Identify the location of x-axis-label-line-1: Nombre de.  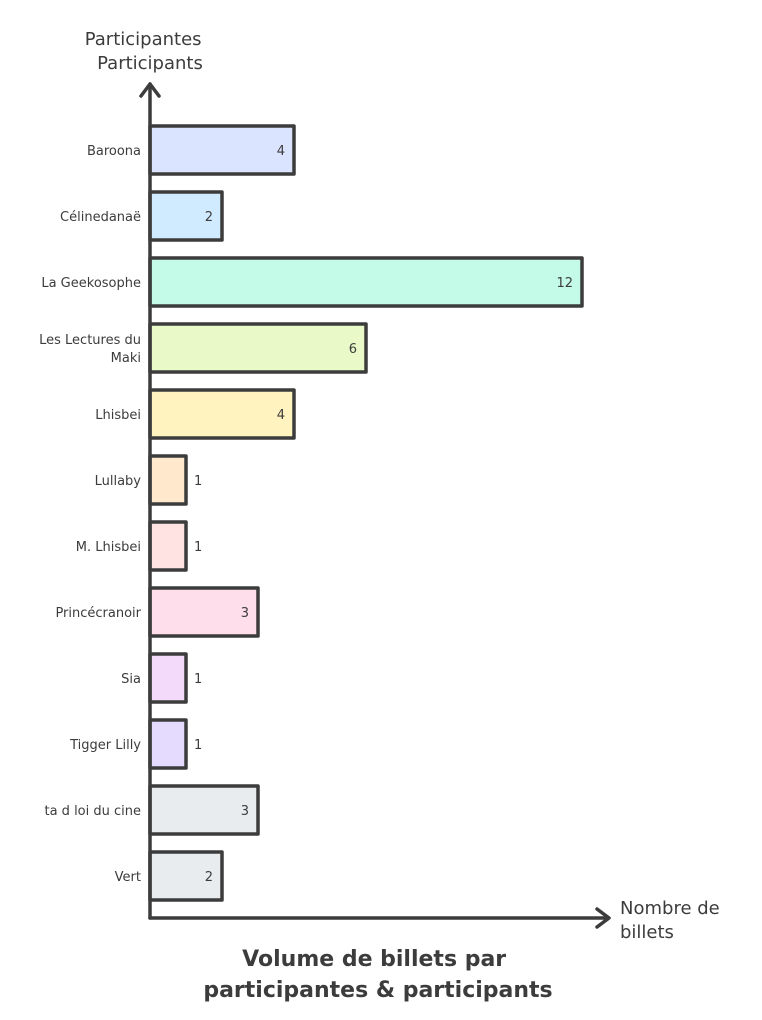
(670, 908).